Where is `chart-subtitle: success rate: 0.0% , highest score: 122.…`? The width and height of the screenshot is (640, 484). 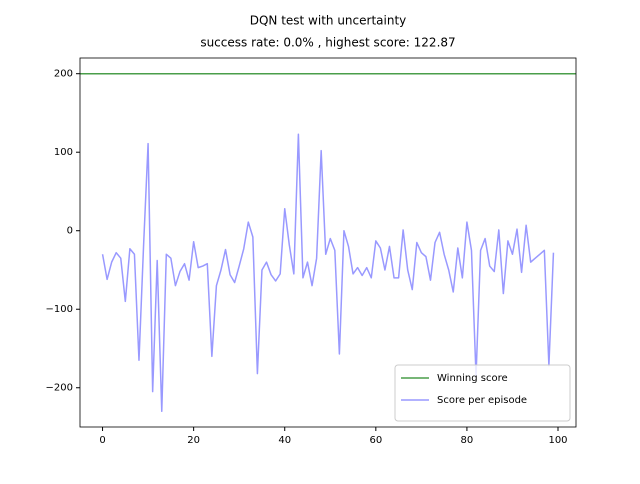 chart-subtitle: success rate: 0.0% , highest score: 122.… is located at coordinates (327, 43).